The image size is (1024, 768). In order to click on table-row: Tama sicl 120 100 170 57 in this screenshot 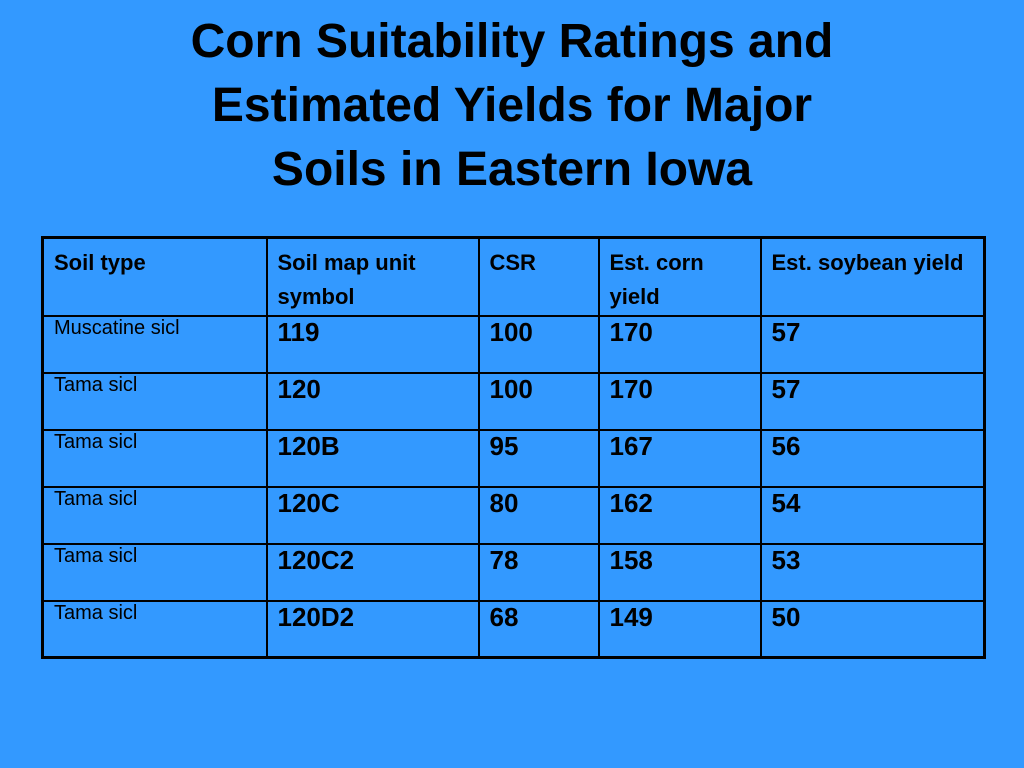, I will do `click(513, 401)`.